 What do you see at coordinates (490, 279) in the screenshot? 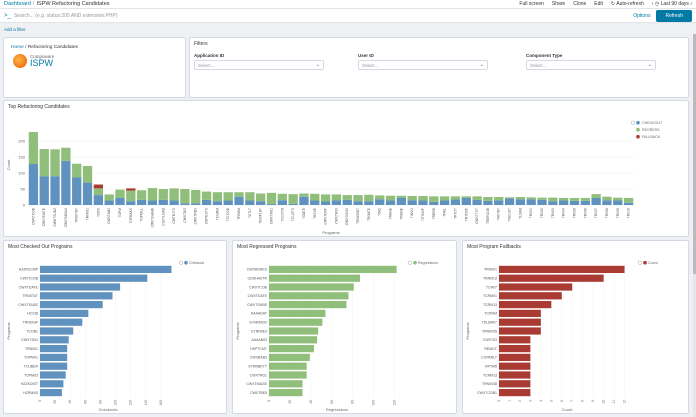
I see `y-tick-label: TRN001I` at bounding box center [490, 279].